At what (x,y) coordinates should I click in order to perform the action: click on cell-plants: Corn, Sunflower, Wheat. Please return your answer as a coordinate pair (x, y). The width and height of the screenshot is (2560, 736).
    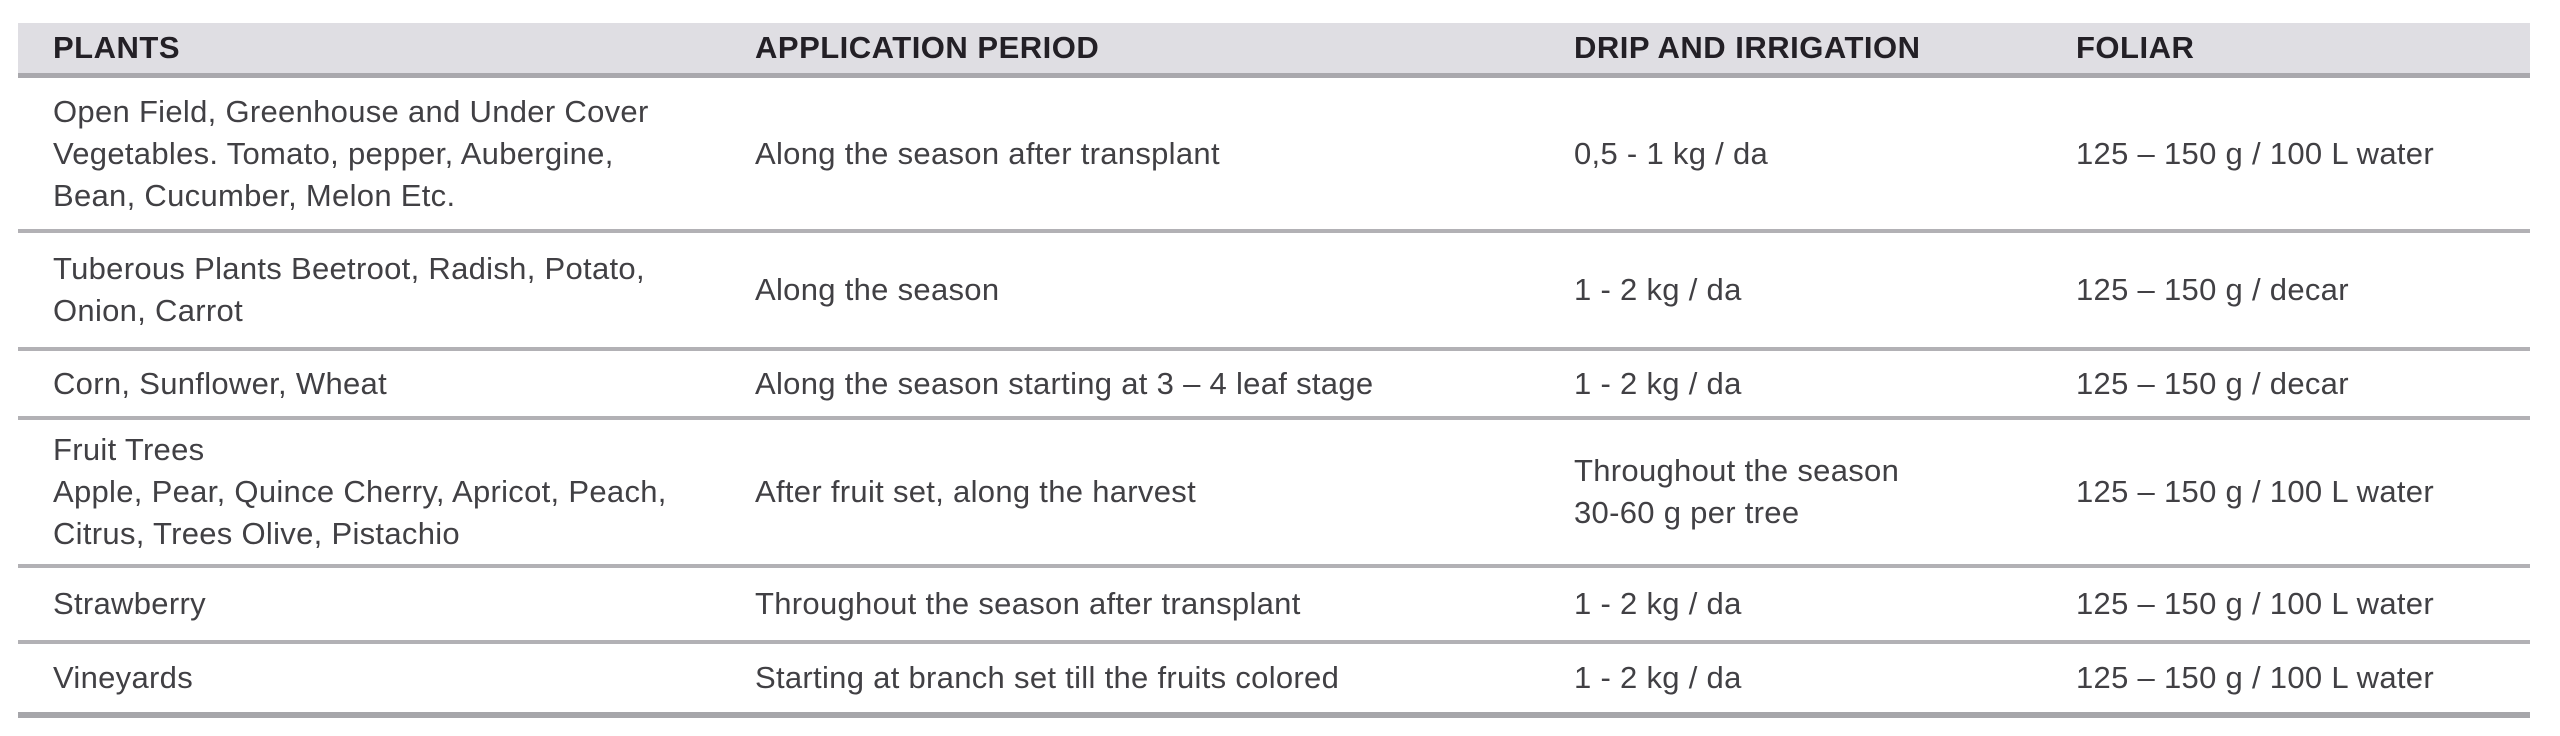
    Looking at the image, I should click on (220, 383).